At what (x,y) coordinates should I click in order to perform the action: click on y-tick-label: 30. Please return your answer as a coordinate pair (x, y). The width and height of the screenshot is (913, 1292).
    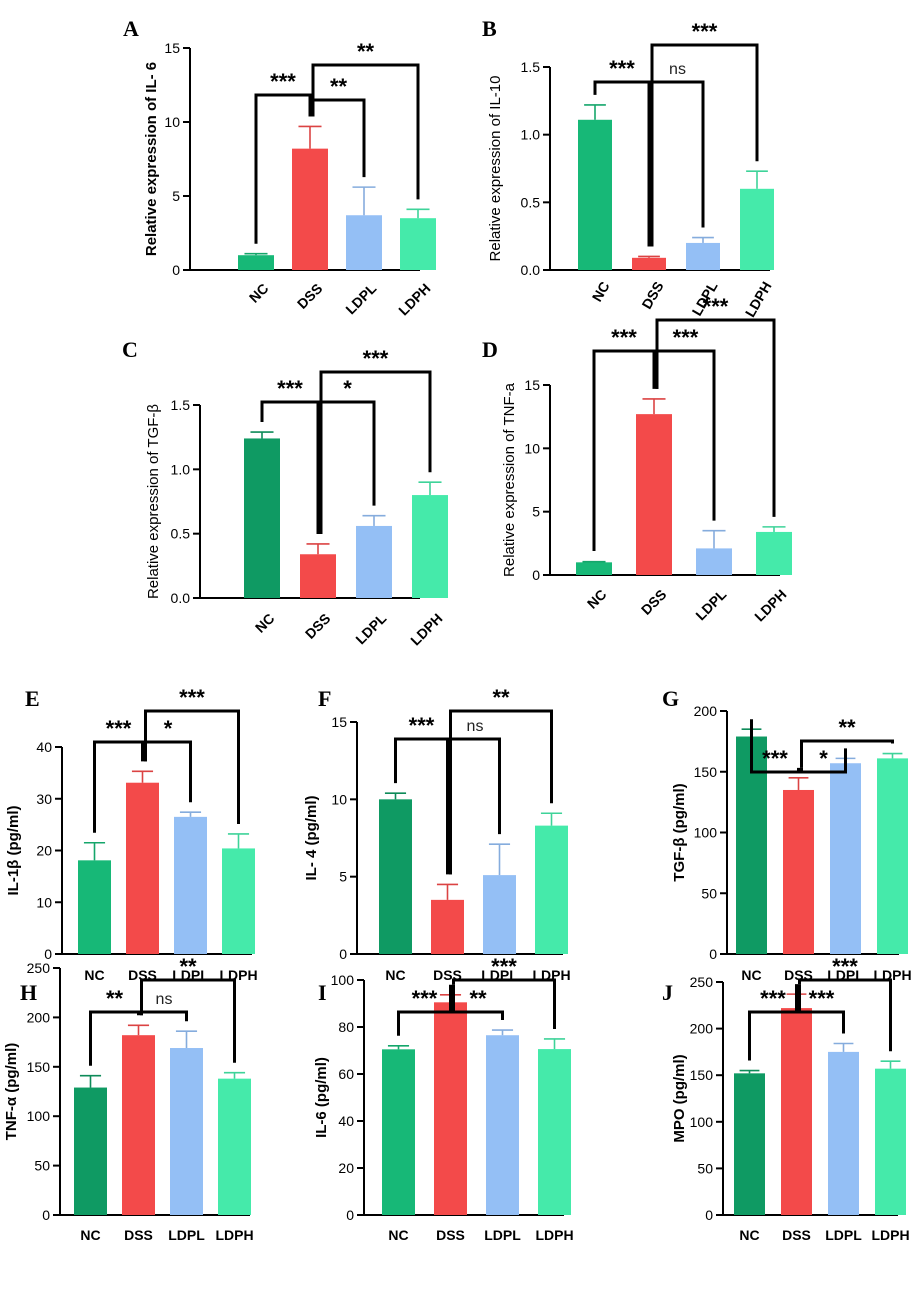
    Looking at the image, I should click on (44, 799).